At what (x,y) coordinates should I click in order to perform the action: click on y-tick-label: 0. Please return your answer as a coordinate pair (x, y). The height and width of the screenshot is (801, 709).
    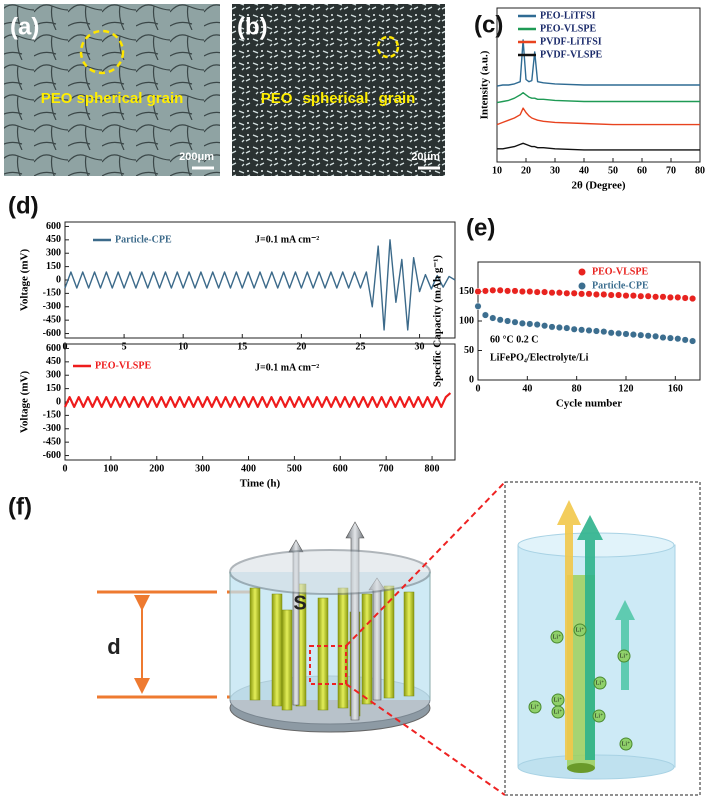
    Looking at the image, I should click on (471, 379).